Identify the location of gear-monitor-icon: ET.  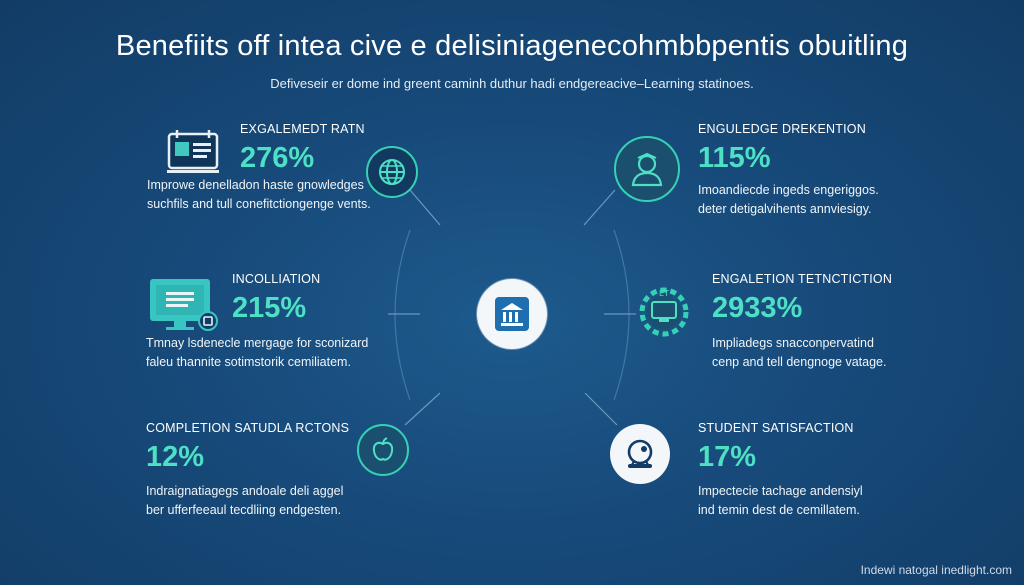
(664, 312).